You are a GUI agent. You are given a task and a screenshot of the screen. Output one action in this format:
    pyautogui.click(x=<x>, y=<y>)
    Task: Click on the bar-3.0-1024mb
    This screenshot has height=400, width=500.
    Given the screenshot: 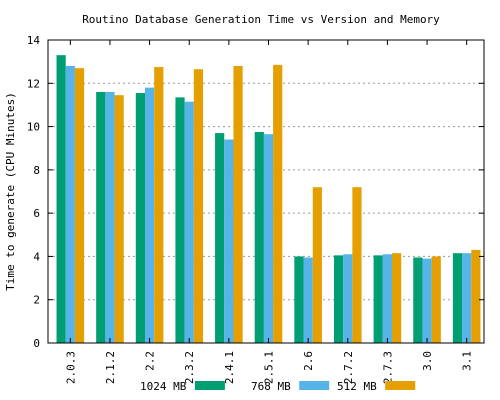 What is the action you would take?
    pyautogui.click(x=418, y=300)
    